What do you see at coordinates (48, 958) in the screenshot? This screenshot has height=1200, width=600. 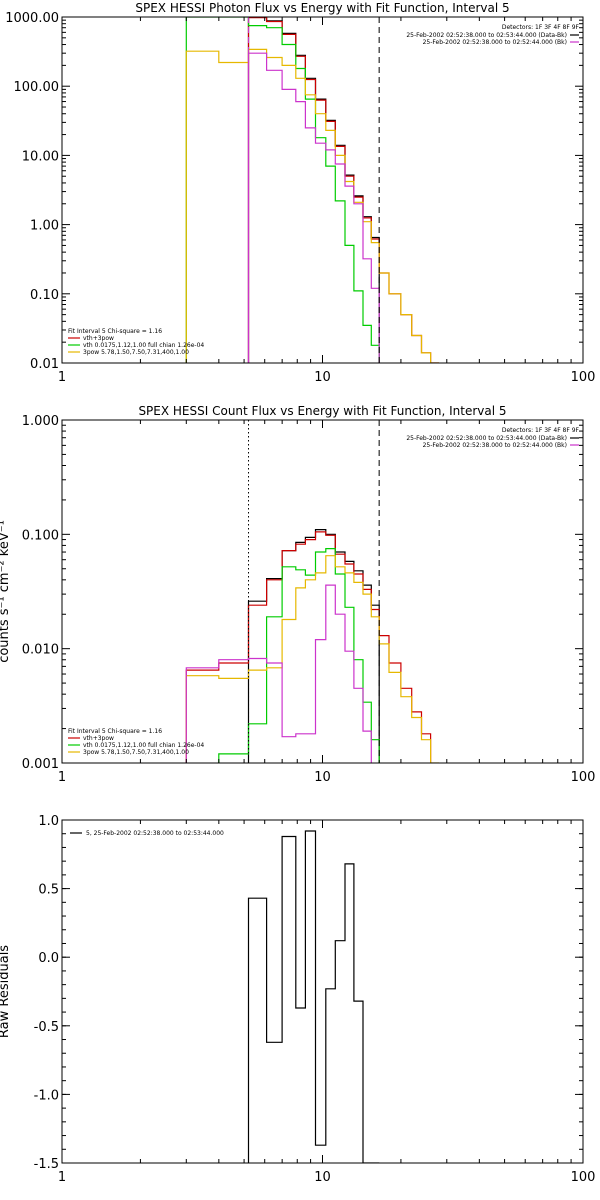 I see `y-tick-label: 0.0` at bounding box center [48, 958].